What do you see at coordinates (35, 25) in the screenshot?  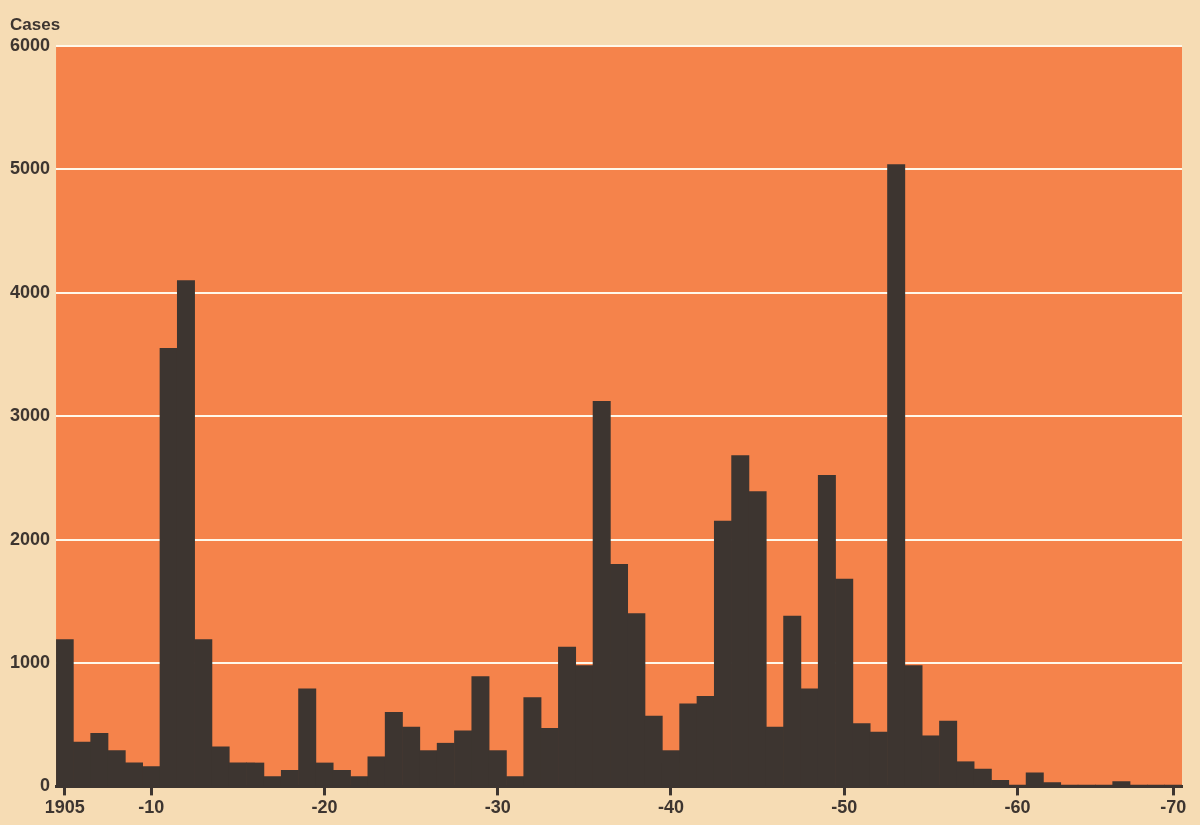 I see `y-axis-title: Cases` at bounding box center [35, 25].